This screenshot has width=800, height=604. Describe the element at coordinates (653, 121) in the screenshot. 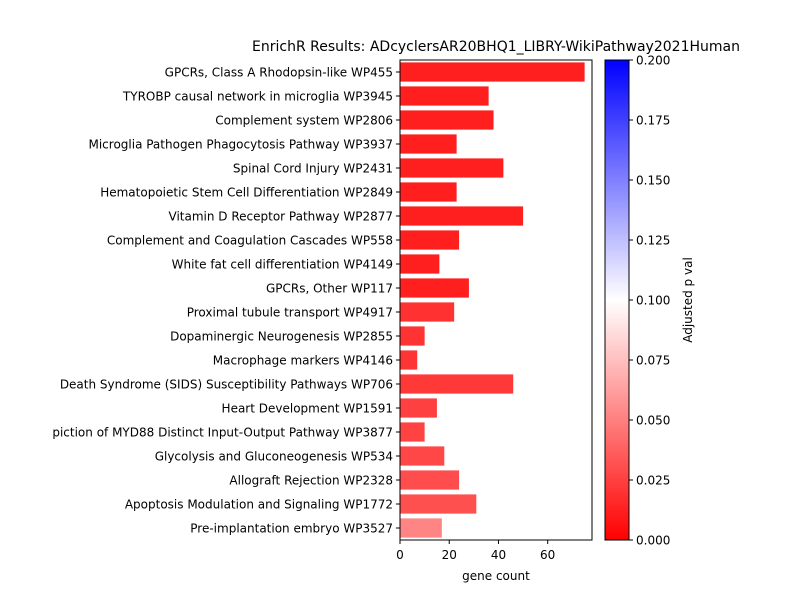

I see `colorbar-tick-label: 0.175` at that location.